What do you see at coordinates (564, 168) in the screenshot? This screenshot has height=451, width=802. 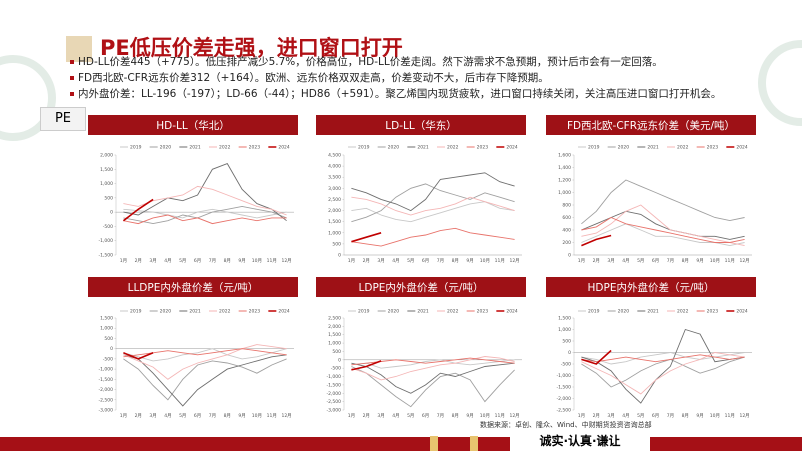 I see `y-tick-label: 1,400` at bounding box center [564, 168].